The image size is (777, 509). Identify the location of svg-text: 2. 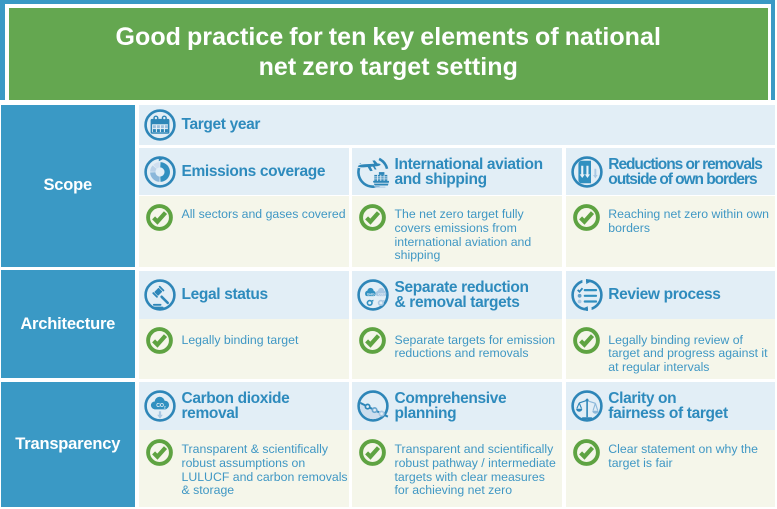
(165, 408).